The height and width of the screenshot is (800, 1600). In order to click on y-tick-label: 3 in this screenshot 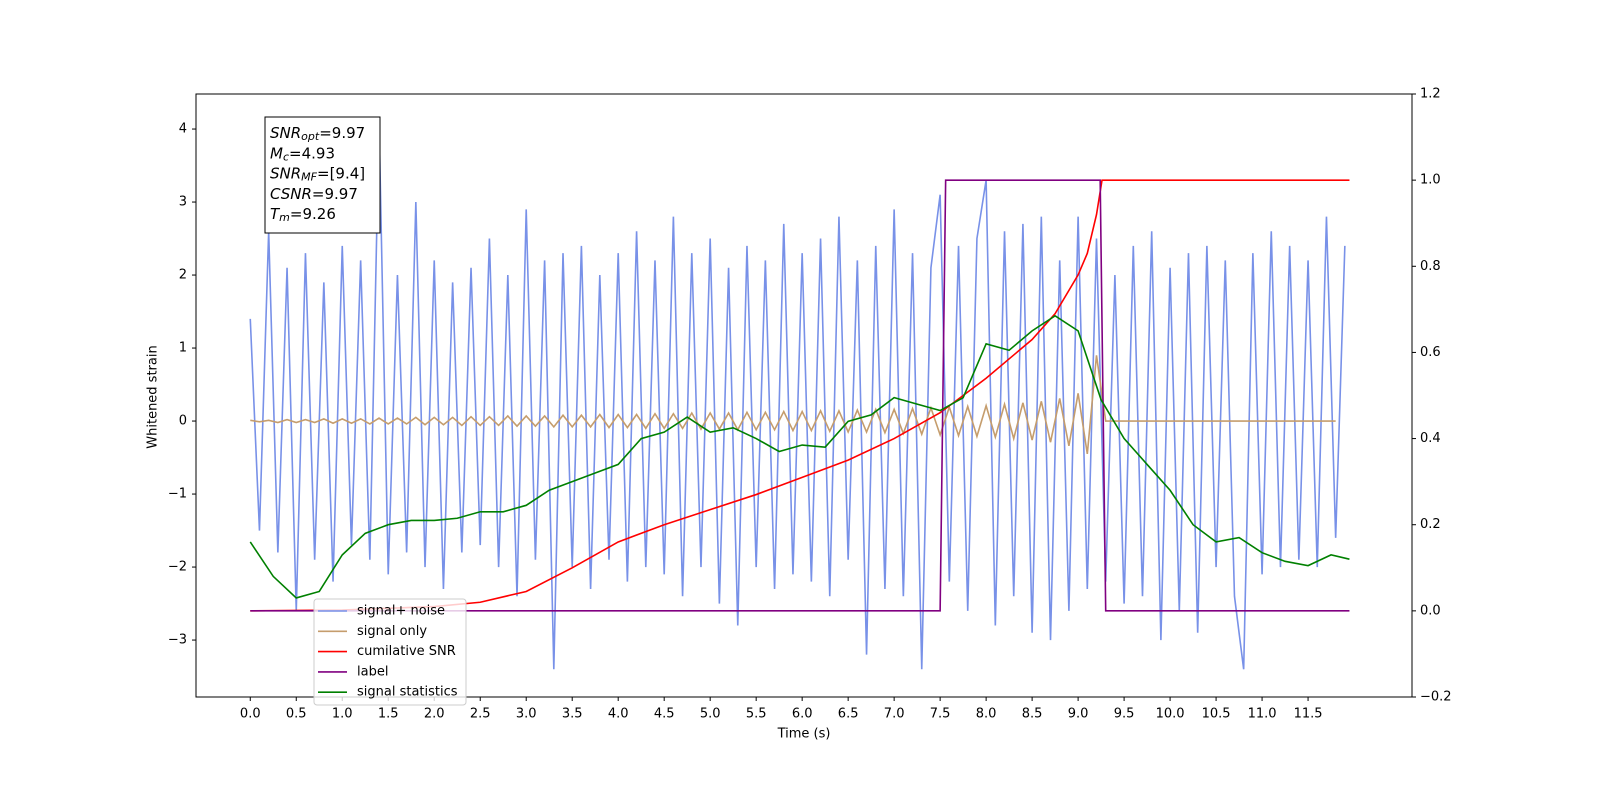, I will do `click(183, 202)`.